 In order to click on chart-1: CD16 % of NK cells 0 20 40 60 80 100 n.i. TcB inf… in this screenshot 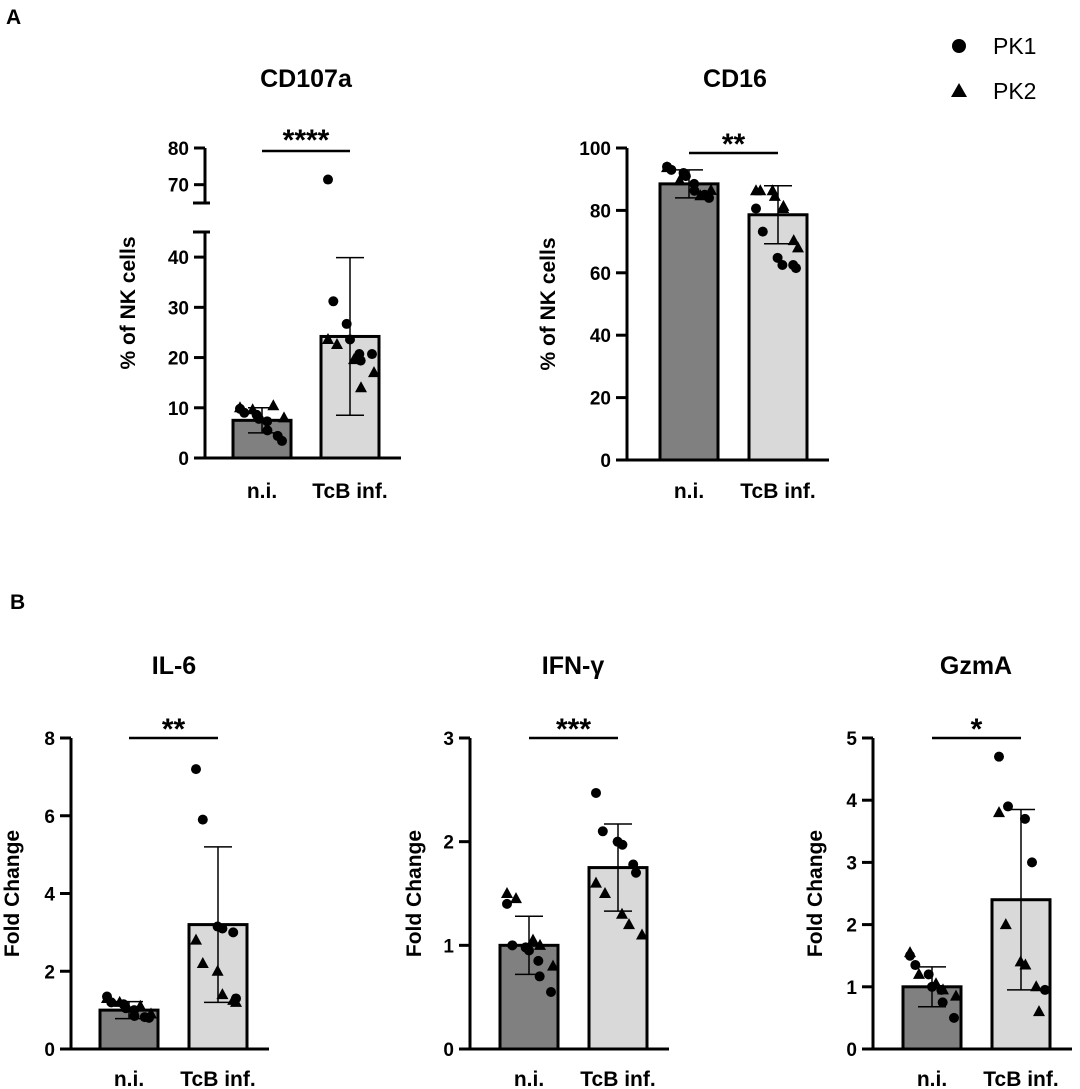, I will do `click(683, 284)`.